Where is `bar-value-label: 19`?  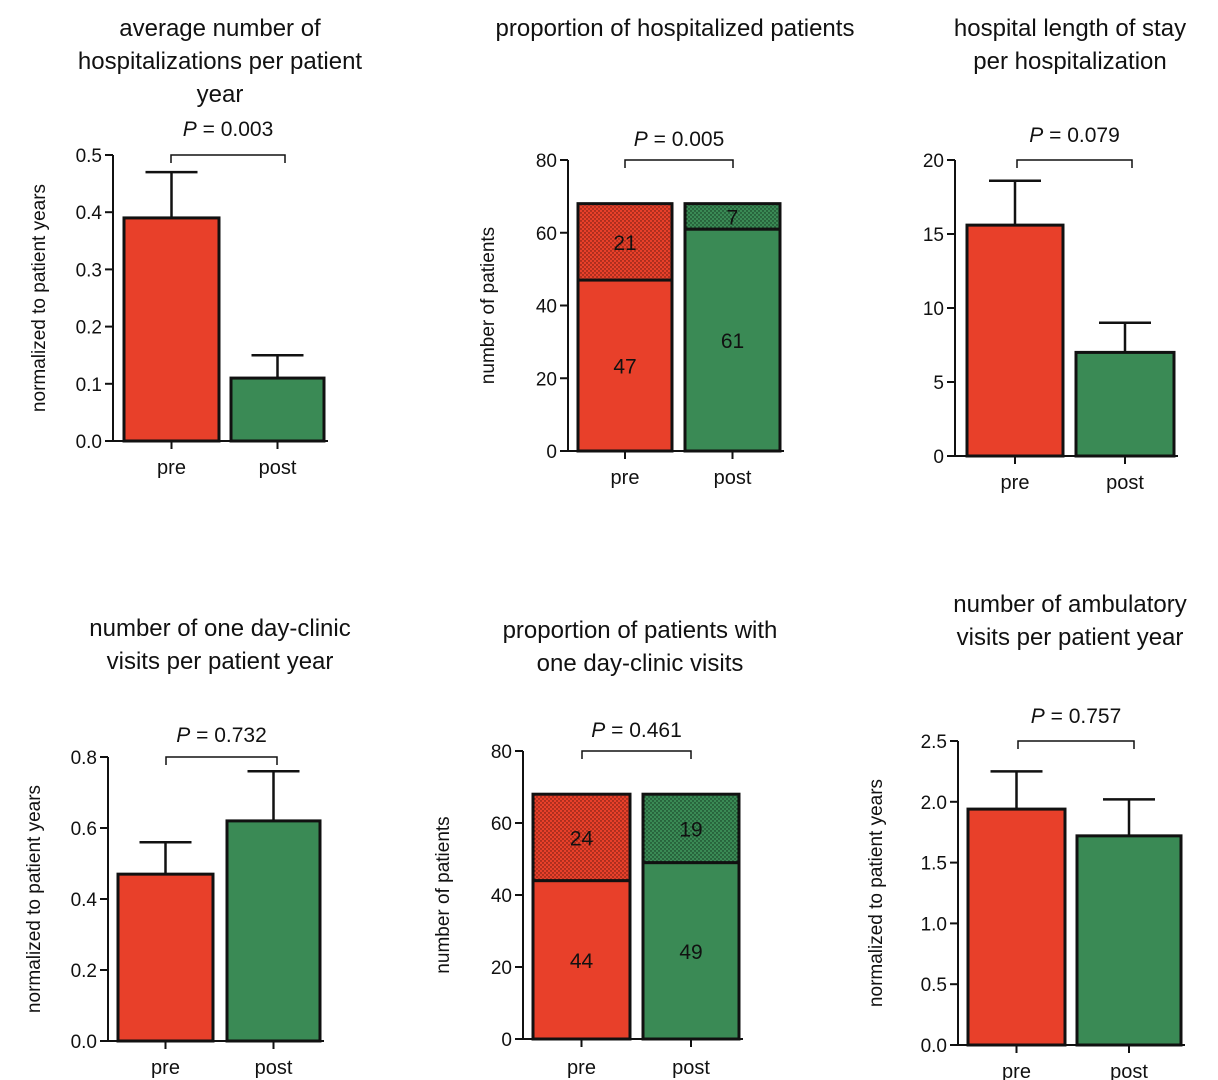 bar-value-label: 19 is located at coordinates (690, 829).